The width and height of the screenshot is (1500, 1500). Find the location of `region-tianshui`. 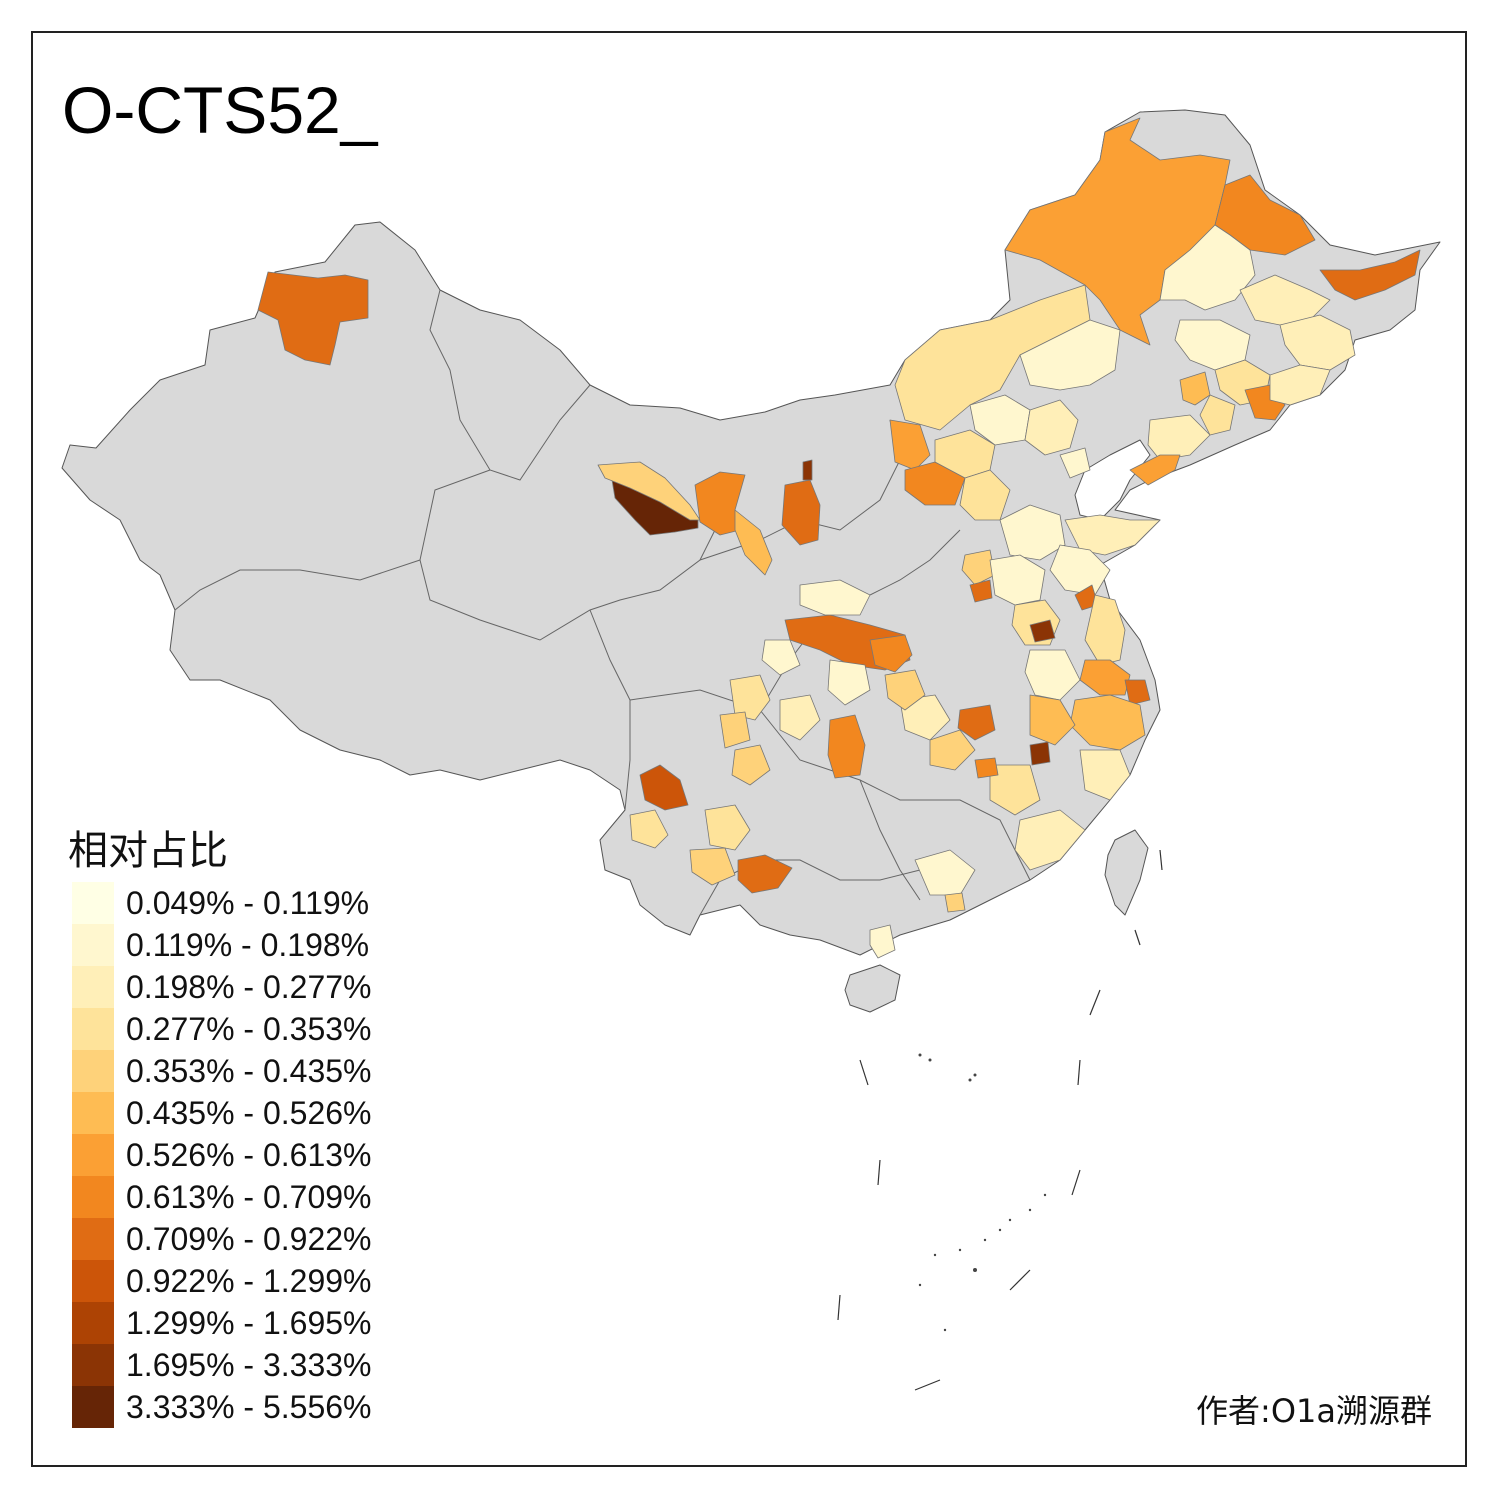

region-tianshui is located at coordinates (781, 657).